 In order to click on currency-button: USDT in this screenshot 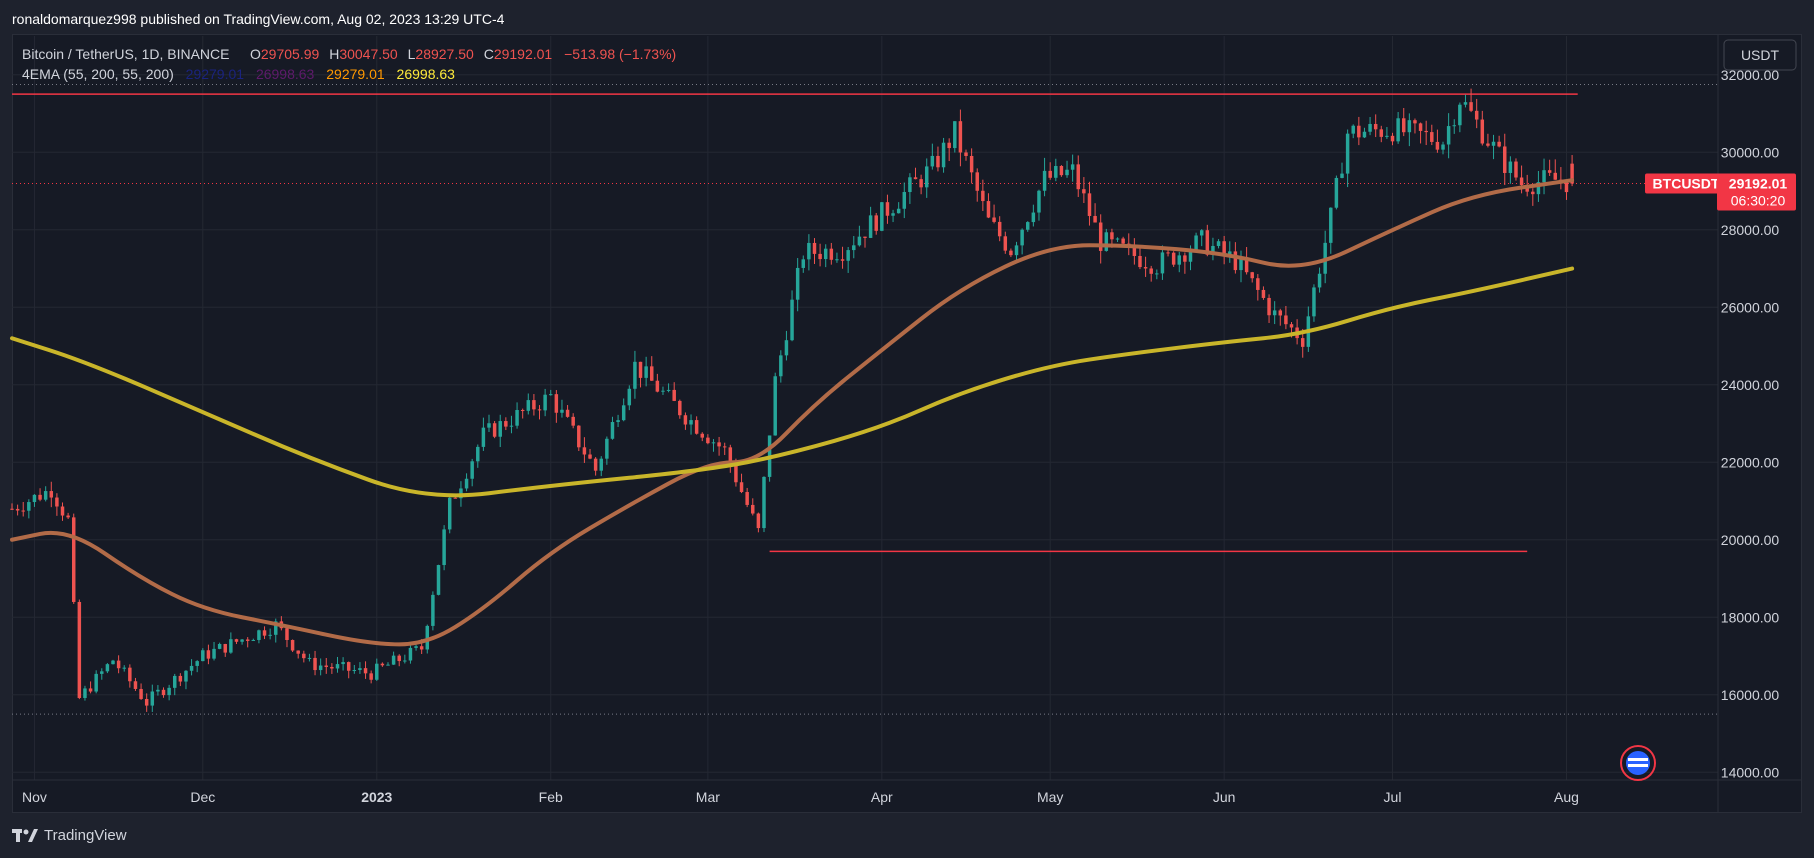, I will do `click(1760, 55)`.